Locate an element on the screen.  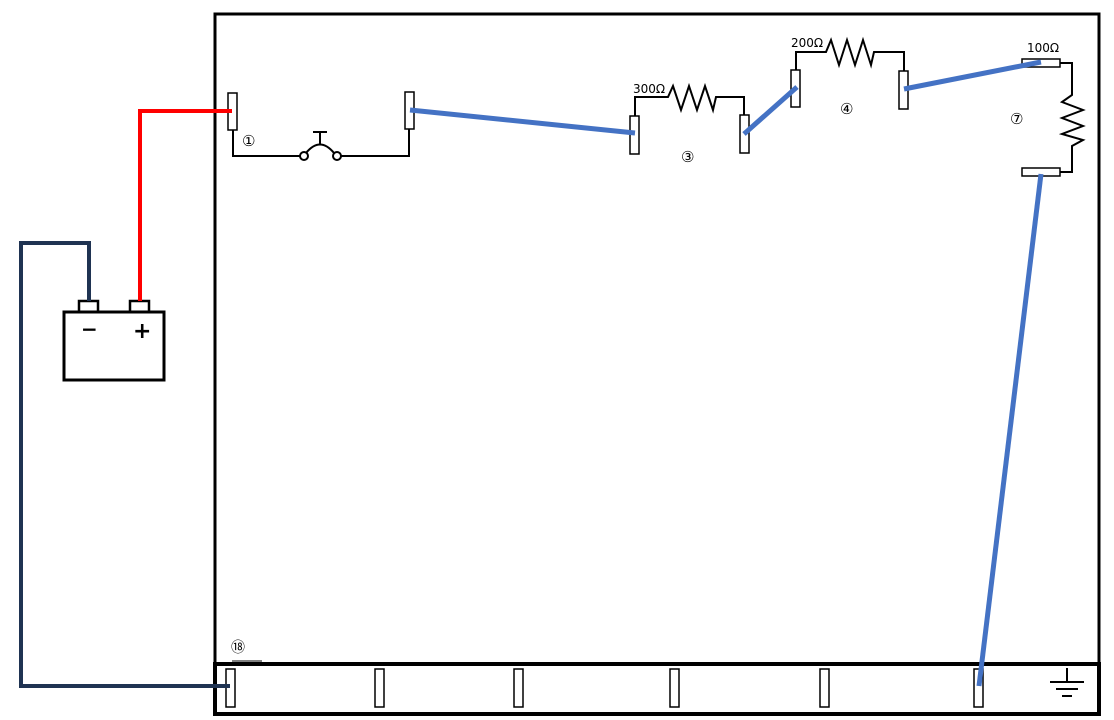
resistor-100-value: 100Ω is located at coordinates (1043, 48).